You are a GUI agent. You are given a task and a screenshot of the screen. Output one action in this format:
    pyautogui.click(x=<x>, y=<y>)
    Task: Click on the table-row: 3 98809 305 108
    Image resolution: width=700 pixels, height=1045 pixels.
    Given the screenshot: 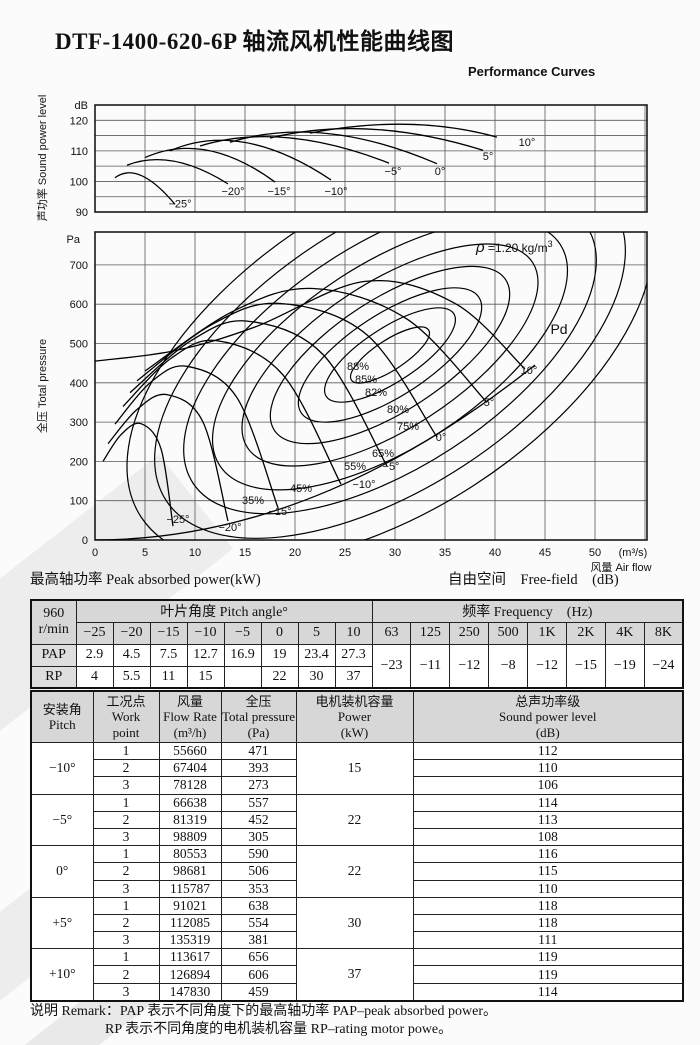 What is the action you would take?
    pyautogui.click(x=357, y=837)
    